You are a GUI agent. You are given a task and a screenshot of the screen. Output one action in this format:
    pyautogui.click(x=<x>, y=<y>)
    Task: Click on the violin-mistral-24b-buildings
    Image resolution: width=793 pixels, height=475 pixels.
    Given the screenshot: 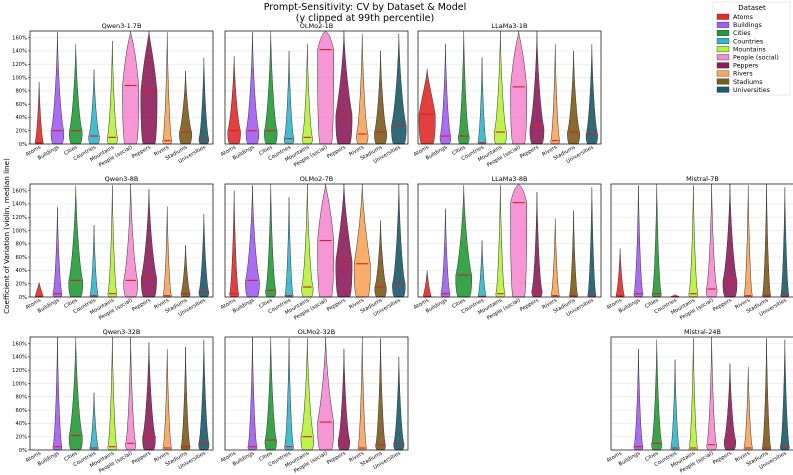 What is the action you would take?
    pyautogui.click(x=638, y=399)
    